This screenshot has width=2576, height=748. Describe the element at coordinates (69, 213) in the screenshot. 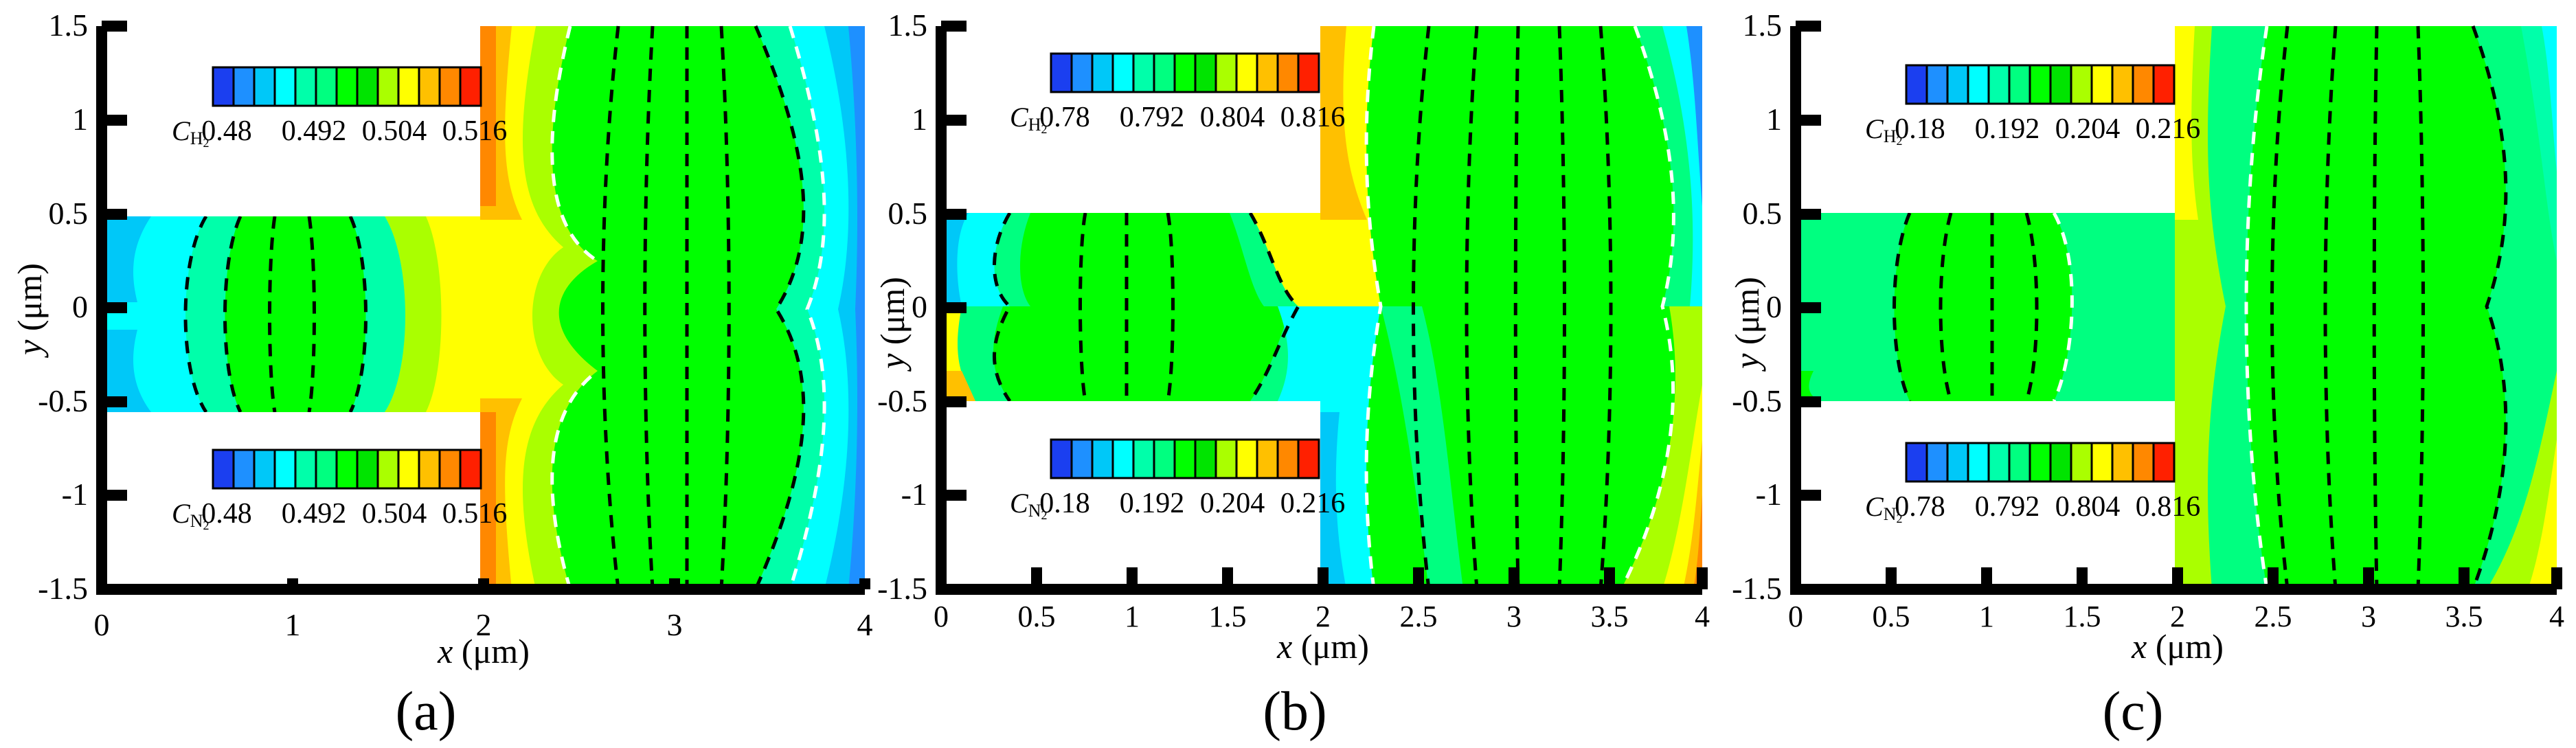

I see `panel-a-y-tick-label: 0.5` at that location.